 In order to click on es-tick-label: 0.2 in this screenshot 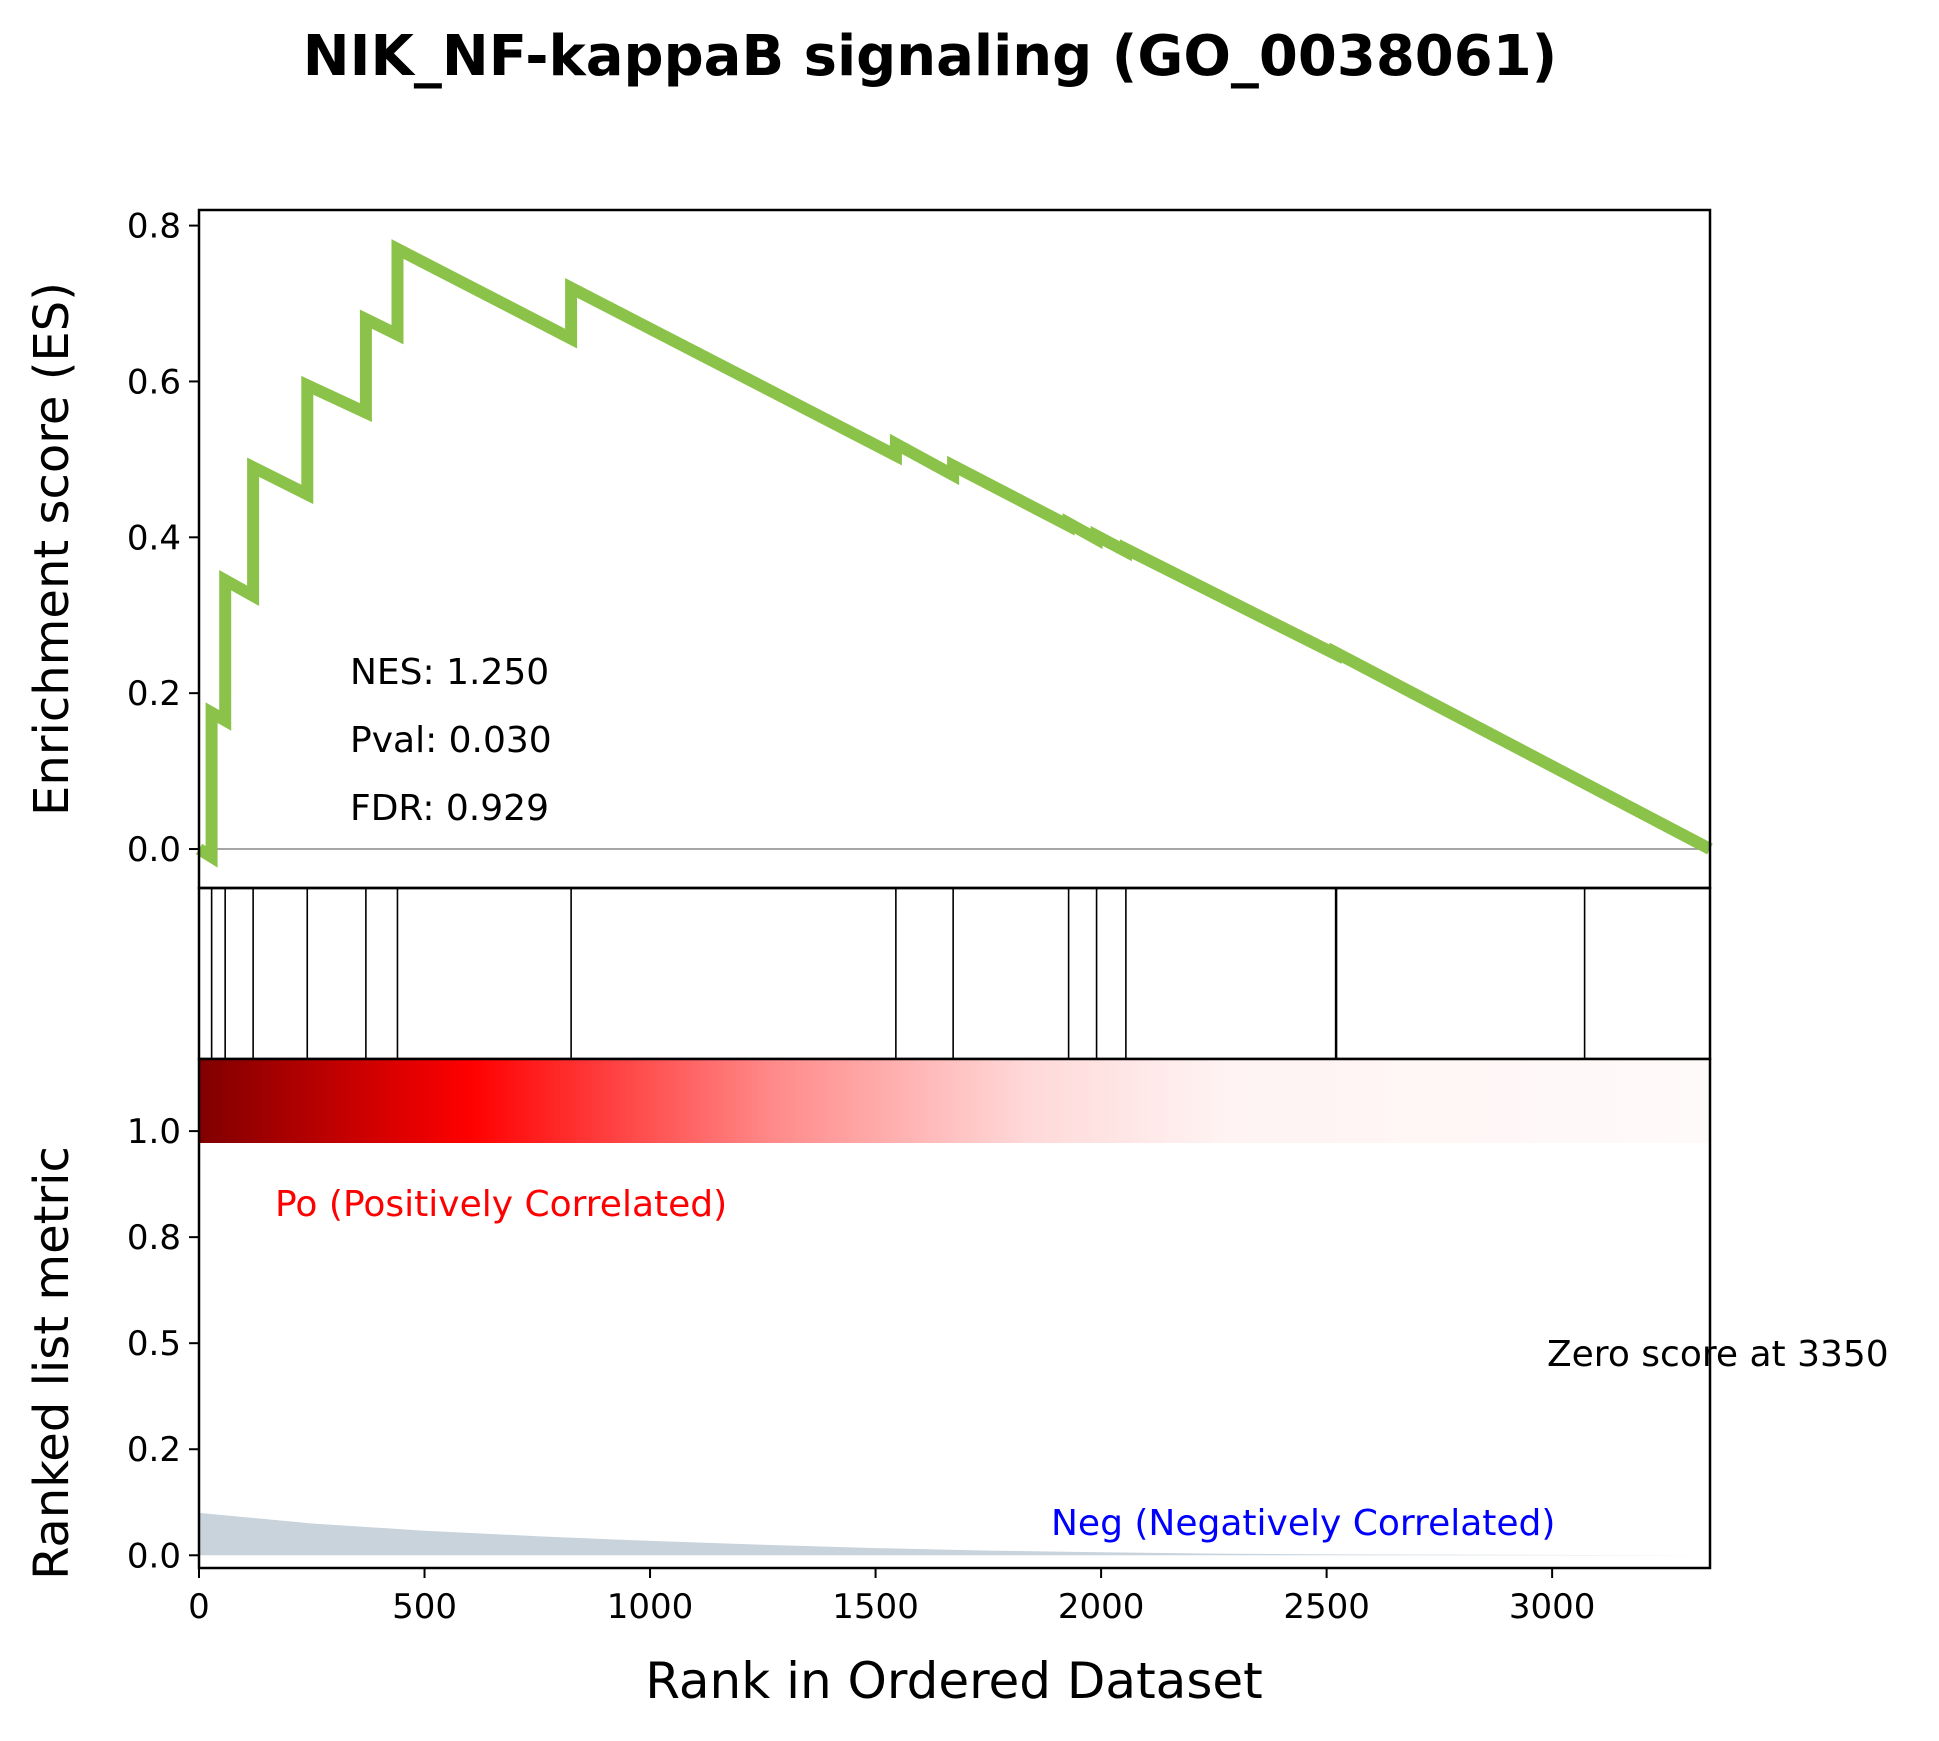, I will do `click(154, 694)`.